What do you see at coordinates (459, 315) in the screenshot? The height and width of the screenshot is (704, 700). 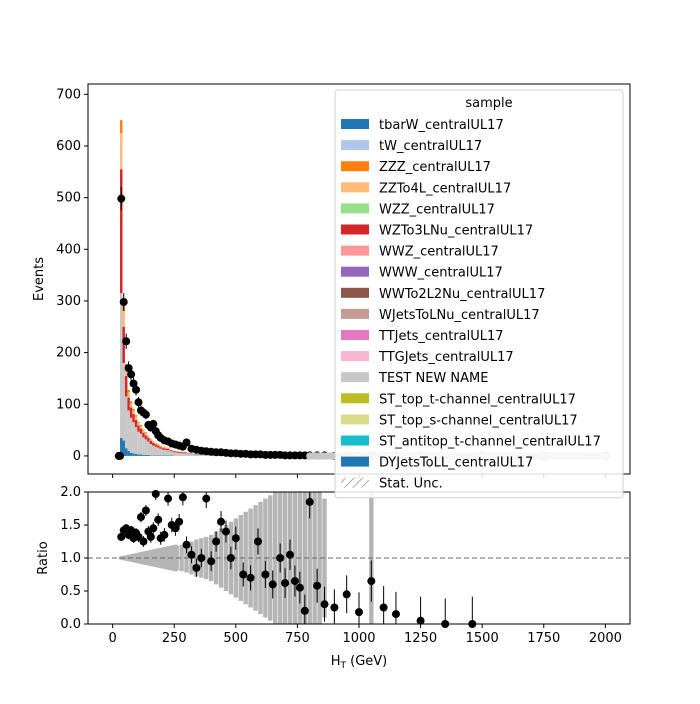 I see `legend-entry-label: WJetsToLNu_centralUL17` at bounding box center [459, 315].